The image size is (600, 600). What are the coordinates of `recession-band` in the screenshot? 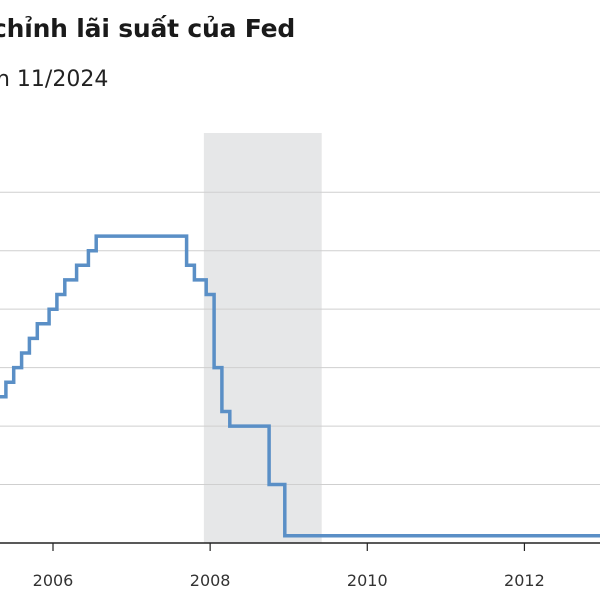 It's located at (262, 338).